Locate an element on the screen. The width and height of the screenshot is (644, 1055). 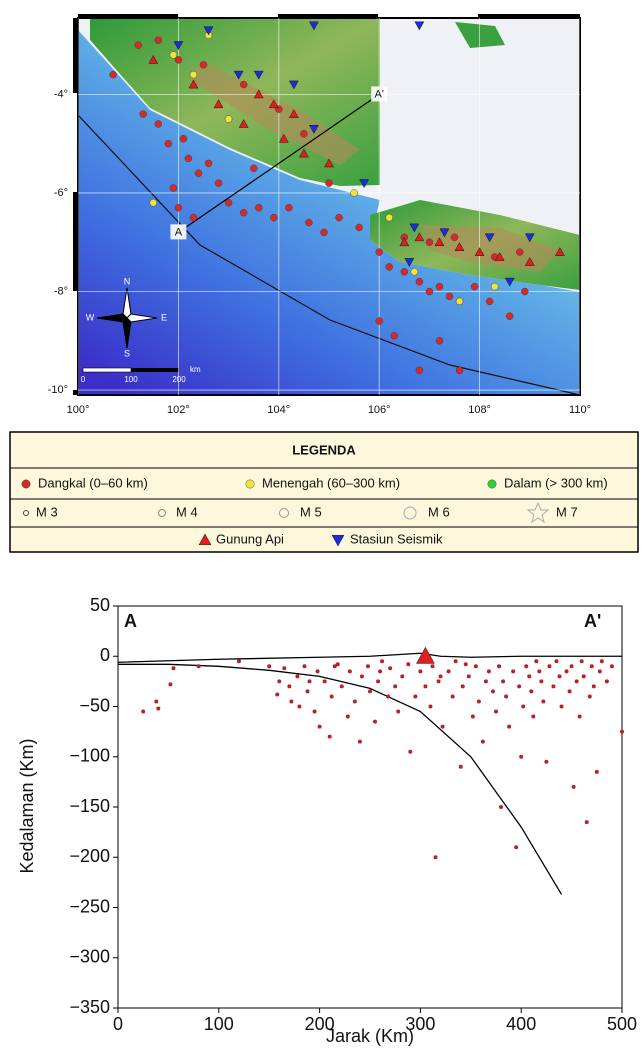
section-label-box is located at coordinates (379, 94).